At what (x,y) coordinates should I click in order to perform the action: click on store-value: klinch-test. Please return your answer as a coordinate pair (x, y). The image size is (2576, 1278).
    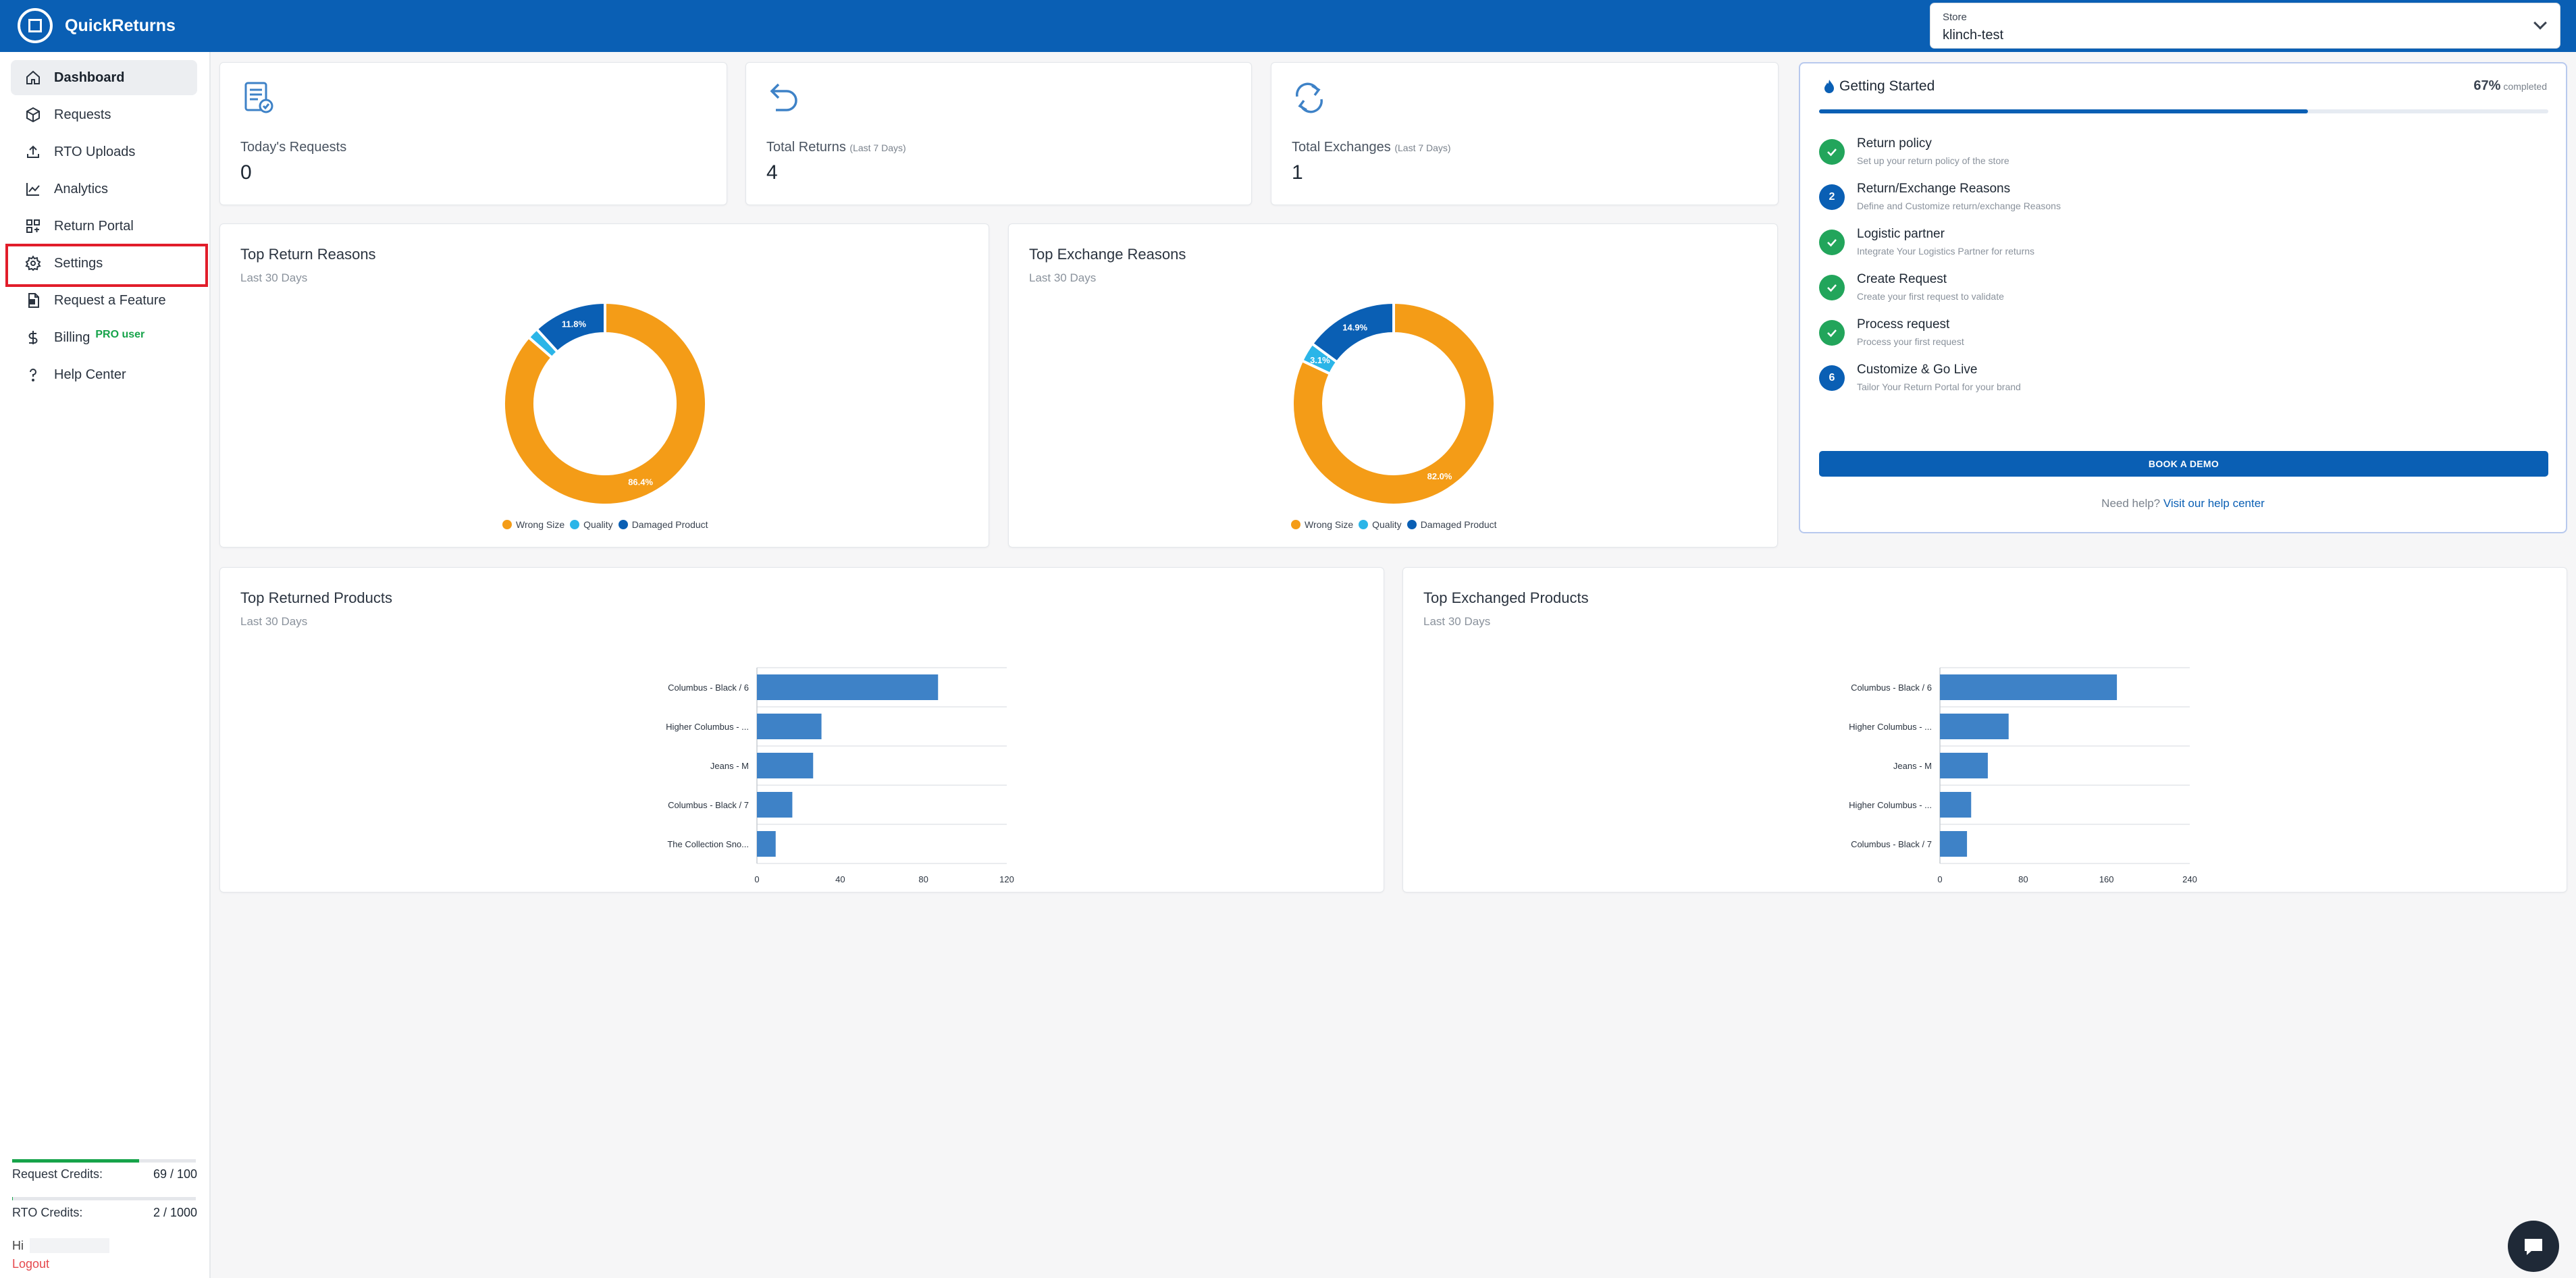
    Looking at the image, I should click on (1974, 35).